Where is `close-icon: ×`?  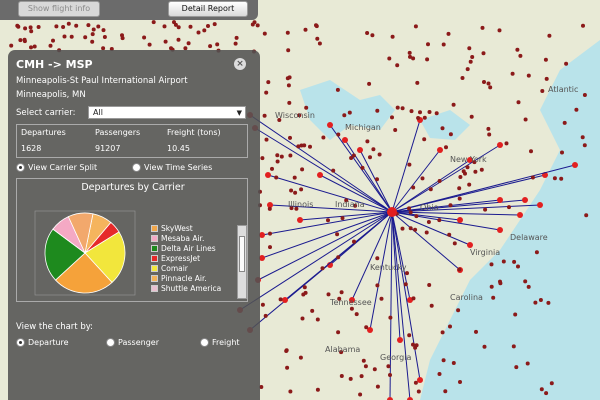 close-icon: × is located at coordinates (240, 64).